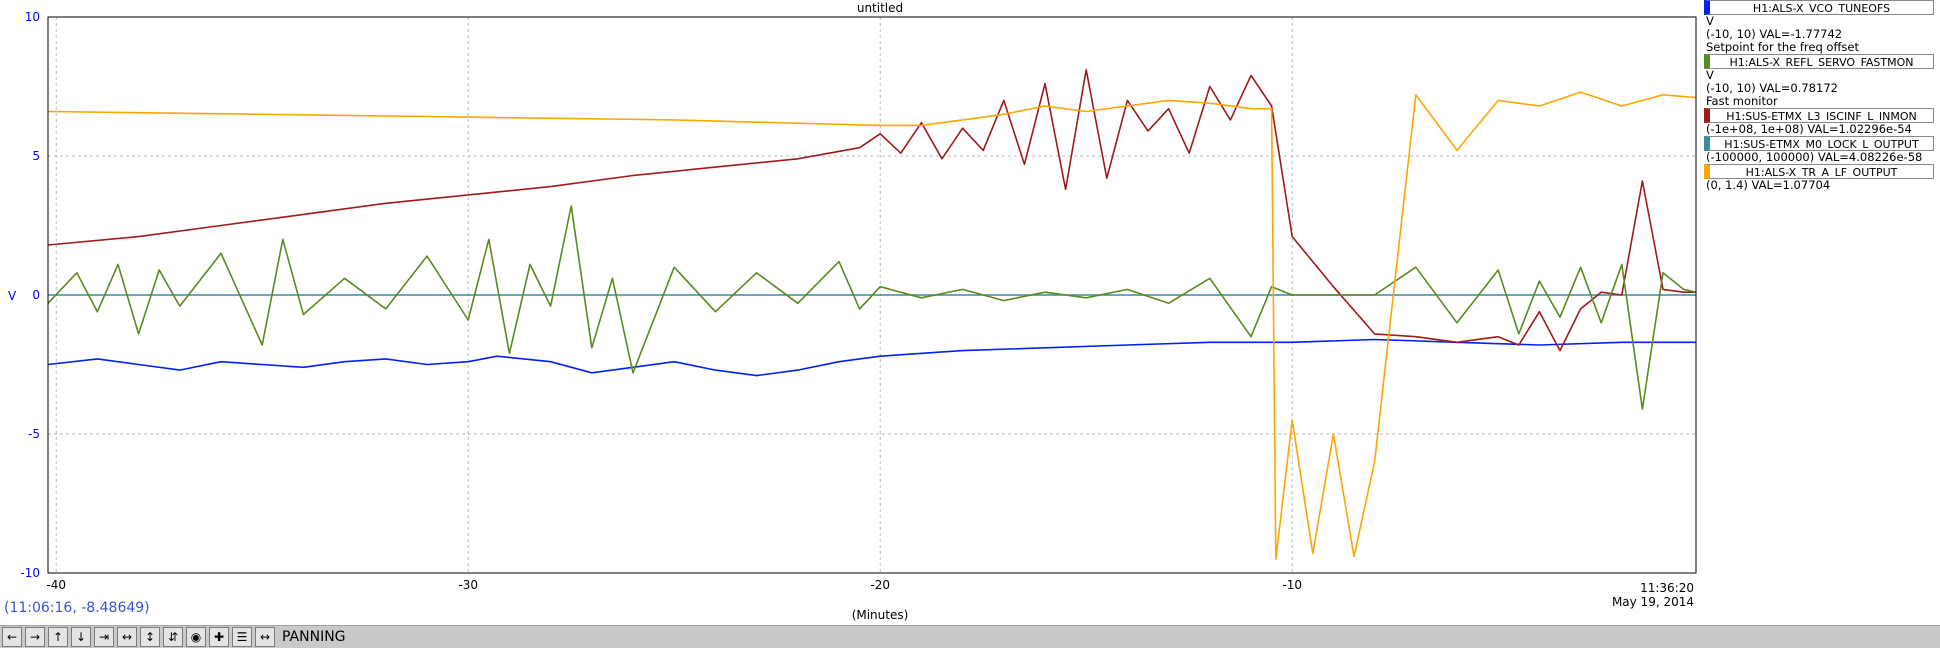 Image resolution: width=1940 pixels, height=648 pixels. I want to click on zoom-y-in-button: ↕, so click(150, 637).